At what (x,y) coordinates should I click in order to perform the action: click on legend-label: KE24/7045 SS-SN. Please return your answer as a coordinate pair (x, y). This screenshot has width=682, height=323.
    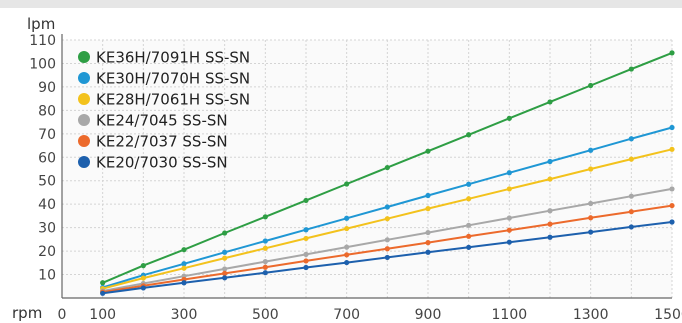
    Looking at the image, I should click on (162, 121).